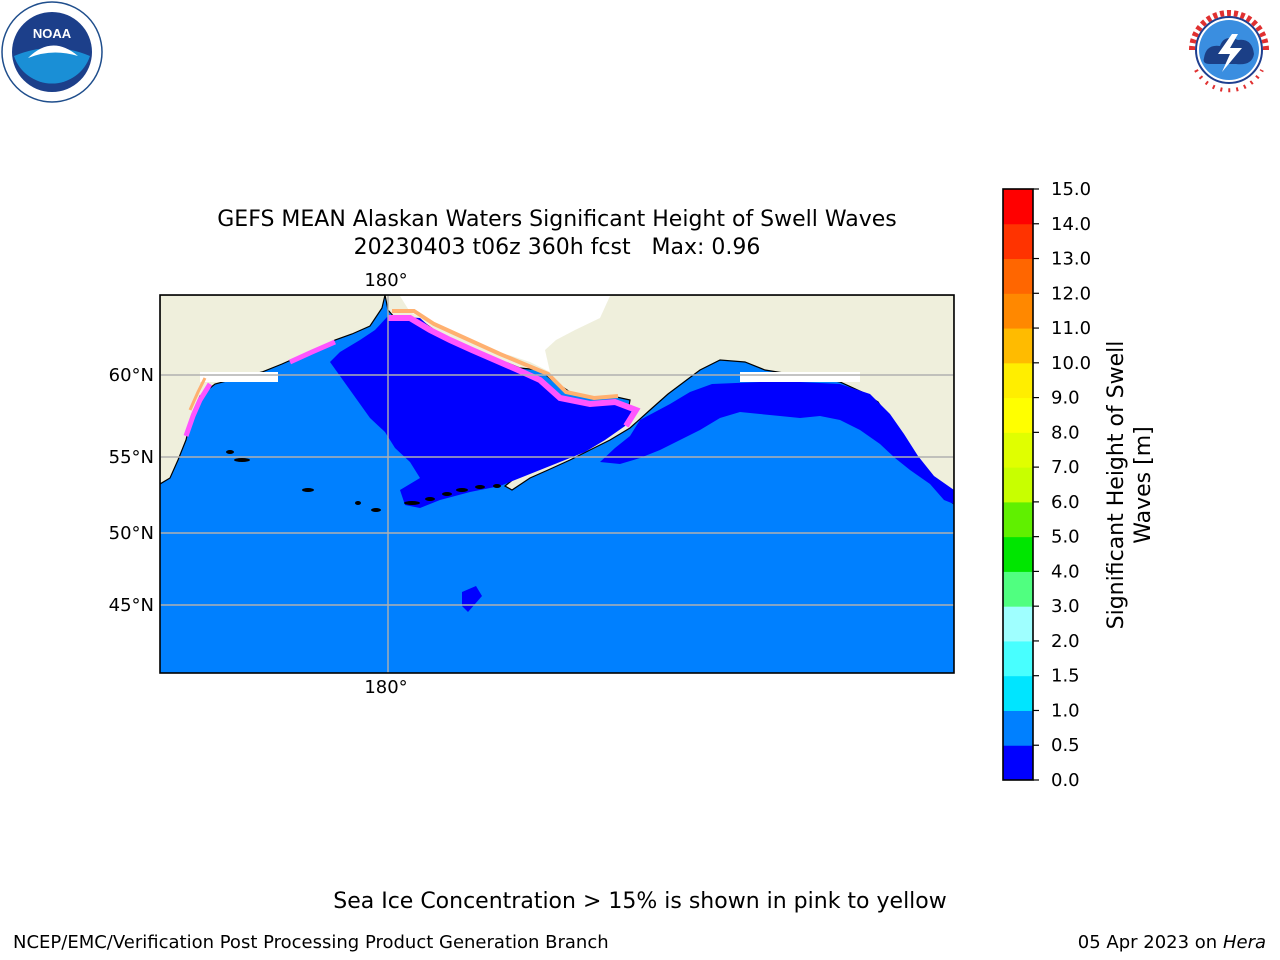 This screenshot has width=1280, height=960. Describe the element at coordinates (52, 33) in the screenshot. I see `noaa-logo-text: NOAA` at that location.